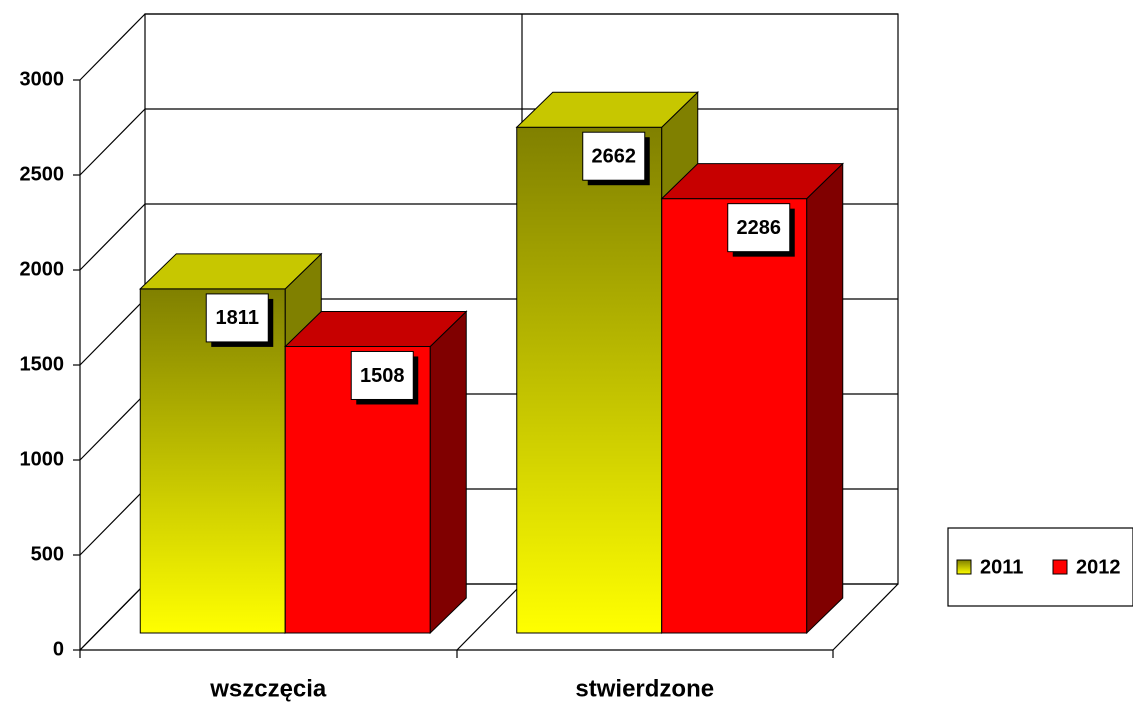 This screenshot has width=1133, height=703. What do you see at coordinates (47, 554) in the screenshot?
I see `y-tick-label: 500` at bounding box center [47, 554].